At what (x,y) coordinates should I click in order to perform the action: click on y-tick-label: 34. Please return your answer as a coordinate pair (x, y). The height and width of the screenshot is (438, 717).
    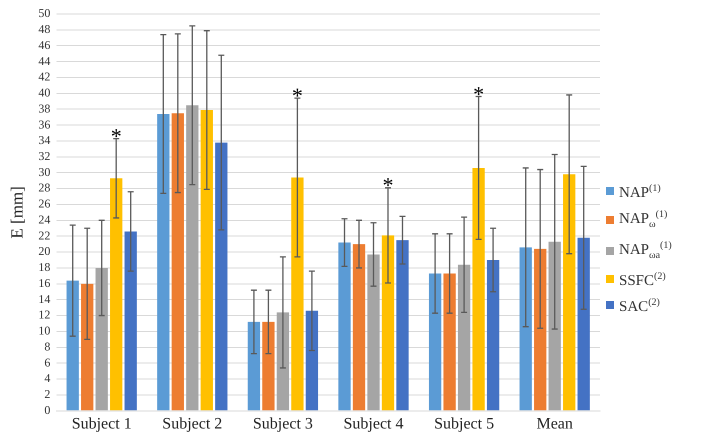
    Looking at the image, I should click on (44, 140).